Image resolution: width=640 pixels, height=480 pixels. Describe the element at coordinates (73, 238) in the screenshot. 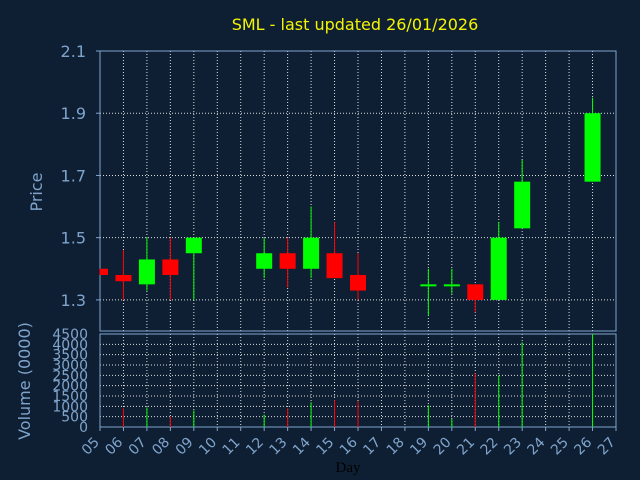

I see `price-tick-label: 1.5` at that location.